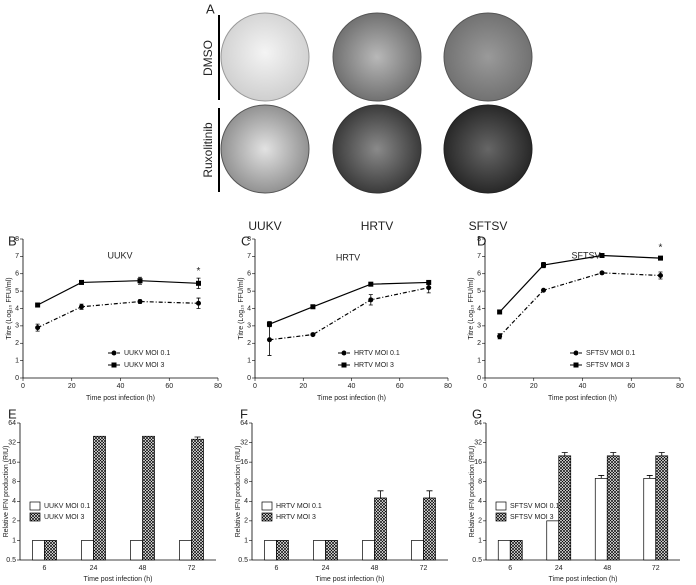 This screenshot has width=696, height=585. Describe the element at coordinates (23, 386) in the screenshot. I see `x-tick-label: 0` at that location.